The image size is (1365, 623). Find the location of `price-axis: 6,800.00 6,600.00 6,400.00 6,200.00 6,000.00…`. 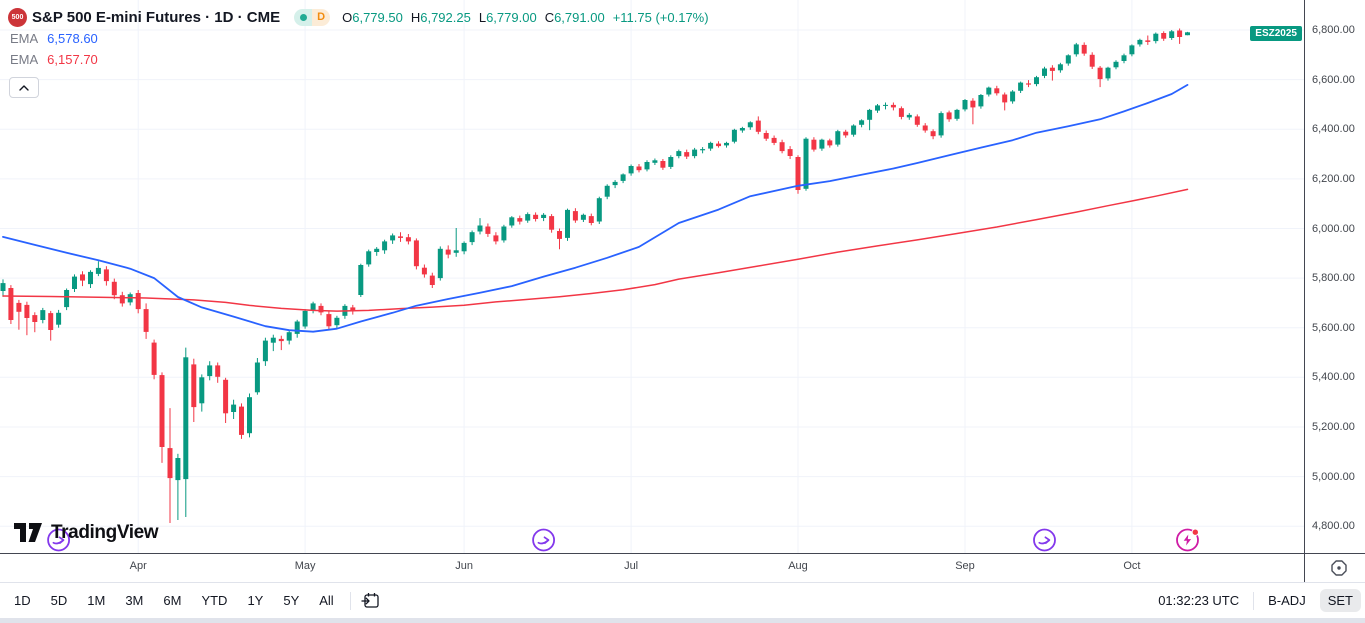

price-axis: 6,800.00 6,600.00 6,400.00 6,200.00 6,000.00… is located at coordinates (1335, 276).